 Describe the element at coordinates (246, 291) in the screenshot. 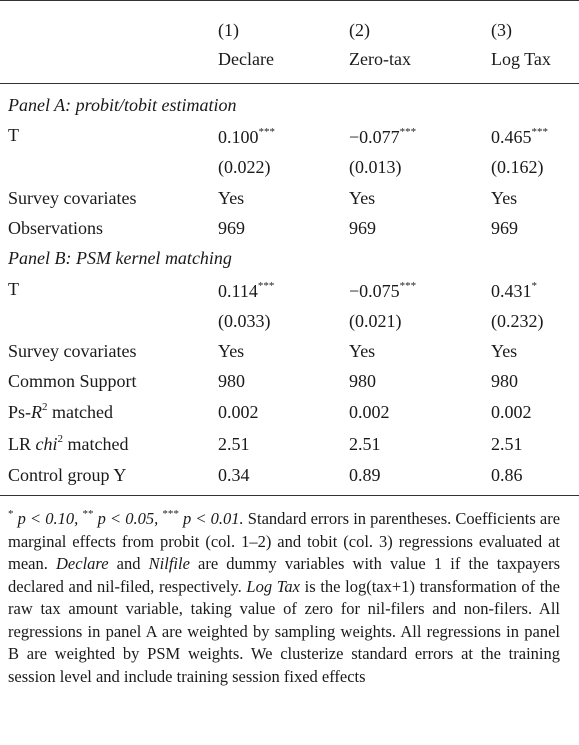

I see `panel-b-coef-1: 0.114***` at that location.